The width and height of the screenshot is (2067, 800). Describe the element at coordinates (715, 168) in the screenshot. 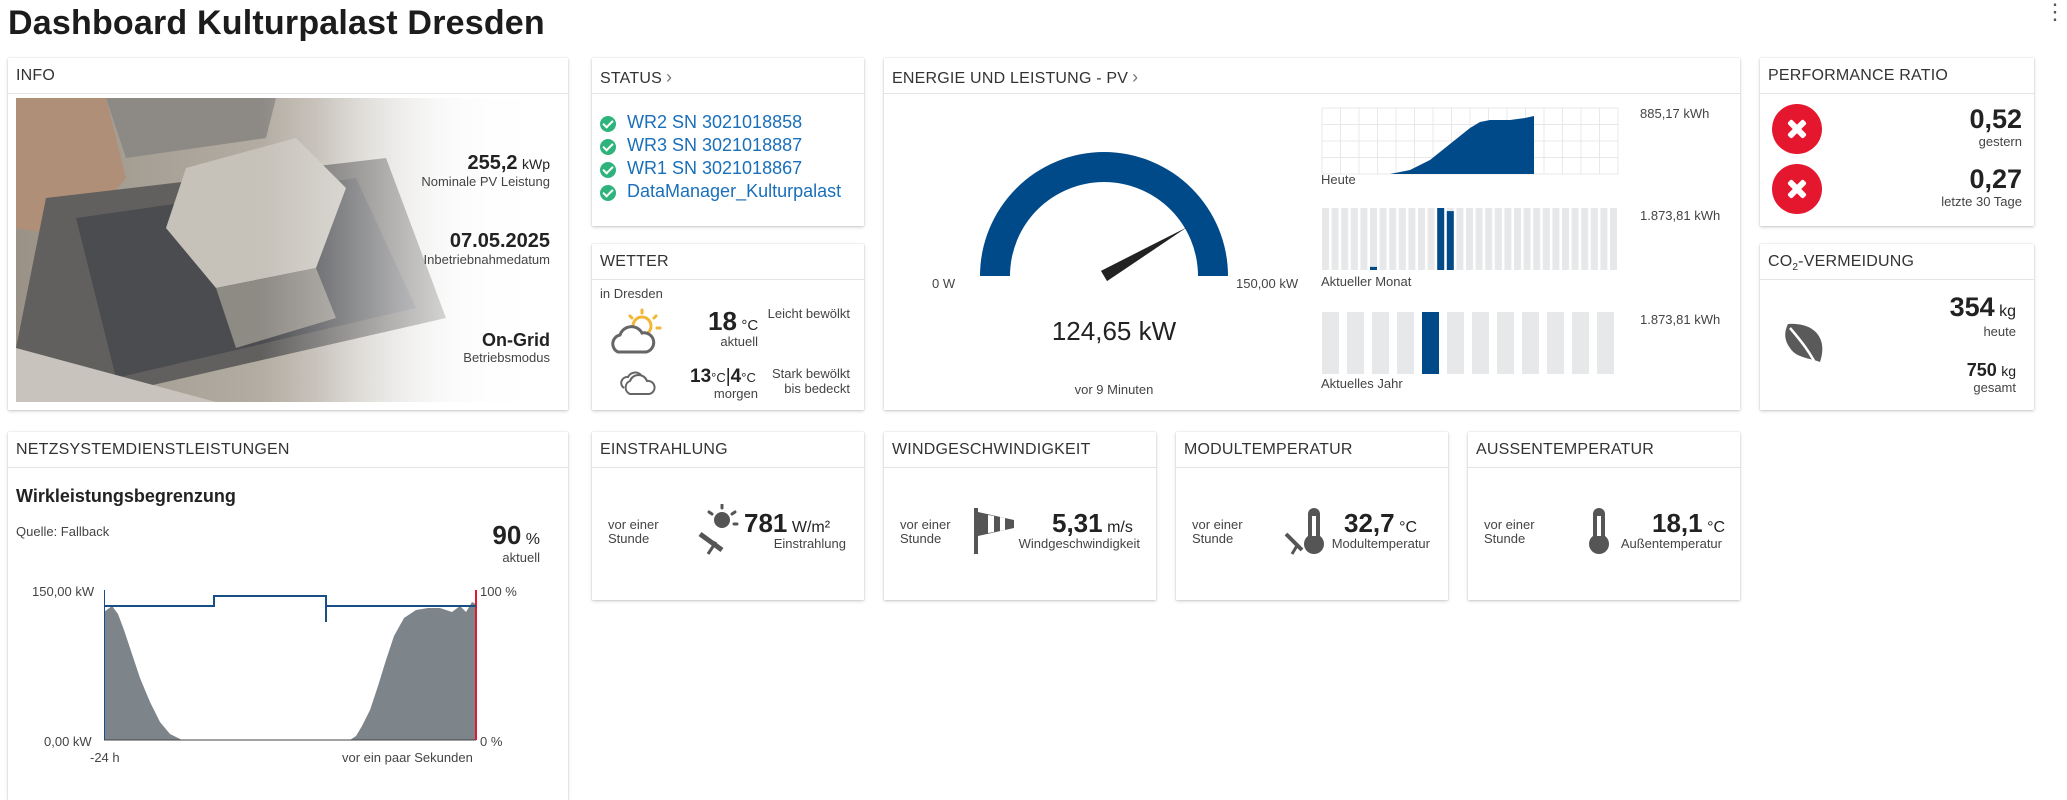

I see `status-item-wr1: WR1 SN 3021018867` at that location.